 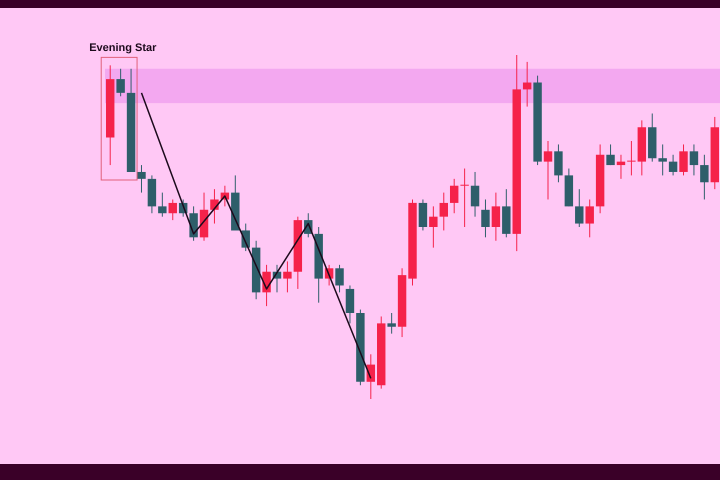 What do you see at coordinates (123, 48) in the screenshot?
I see `text: Evening Star` at bounding box center [123, 48].